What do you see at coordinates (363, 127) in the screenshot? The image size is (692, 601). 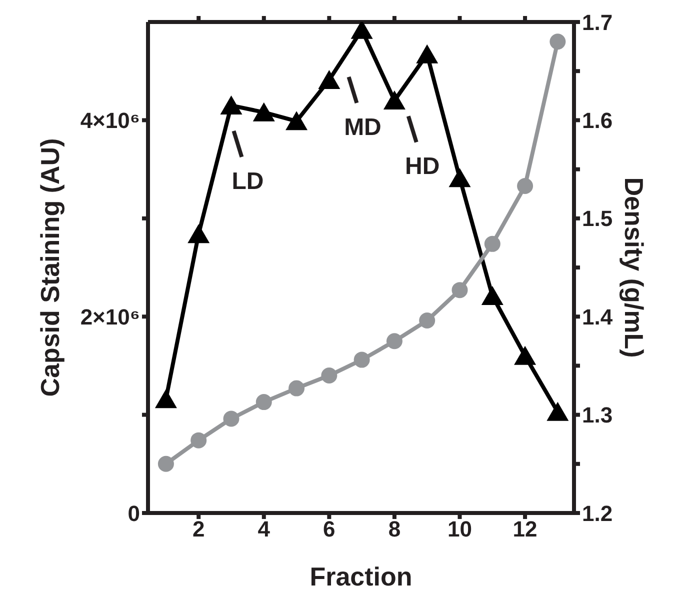 I see `annotation: MD` at bounding box center [363, 127].